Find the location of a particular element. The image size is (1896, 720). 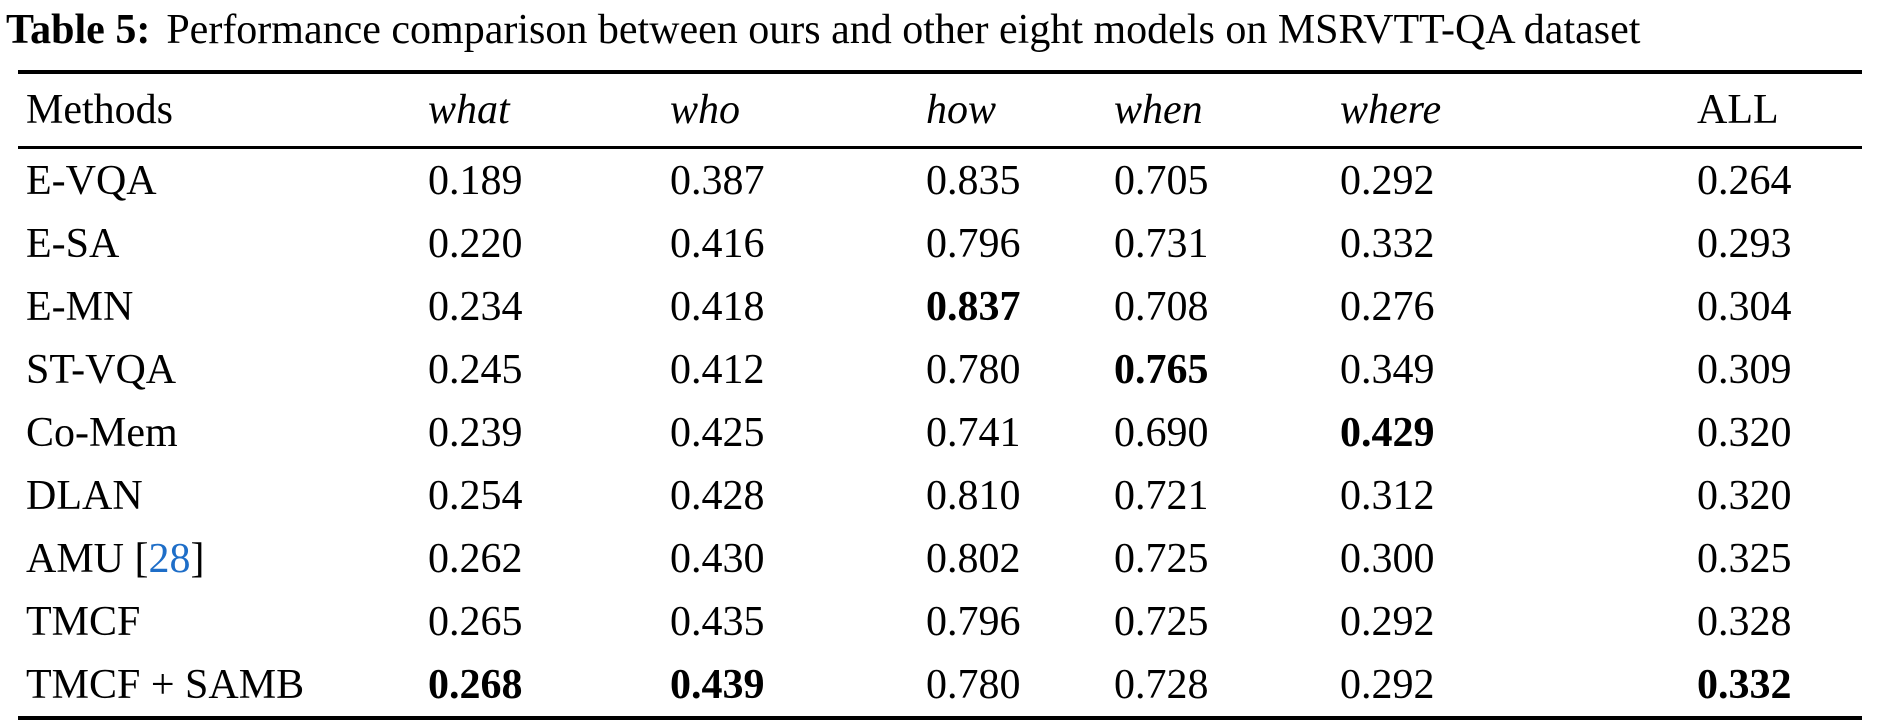

table-header: Methods what who how when where ALL is located at coordinates (940, 110).